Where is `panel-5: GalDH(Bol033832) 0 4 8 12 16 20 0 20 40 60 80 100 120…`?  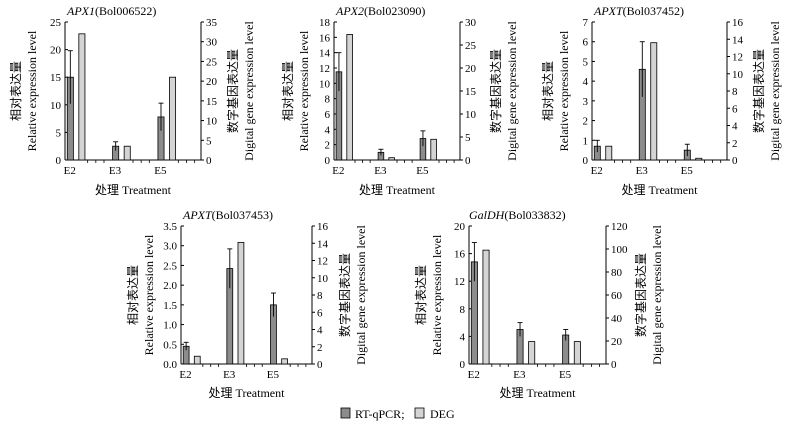
panel-5: GalDH(Bol033832) 0 4 8 12 16 20 0 20 40 60 80 100 120… is located at coordinates (539, 304).